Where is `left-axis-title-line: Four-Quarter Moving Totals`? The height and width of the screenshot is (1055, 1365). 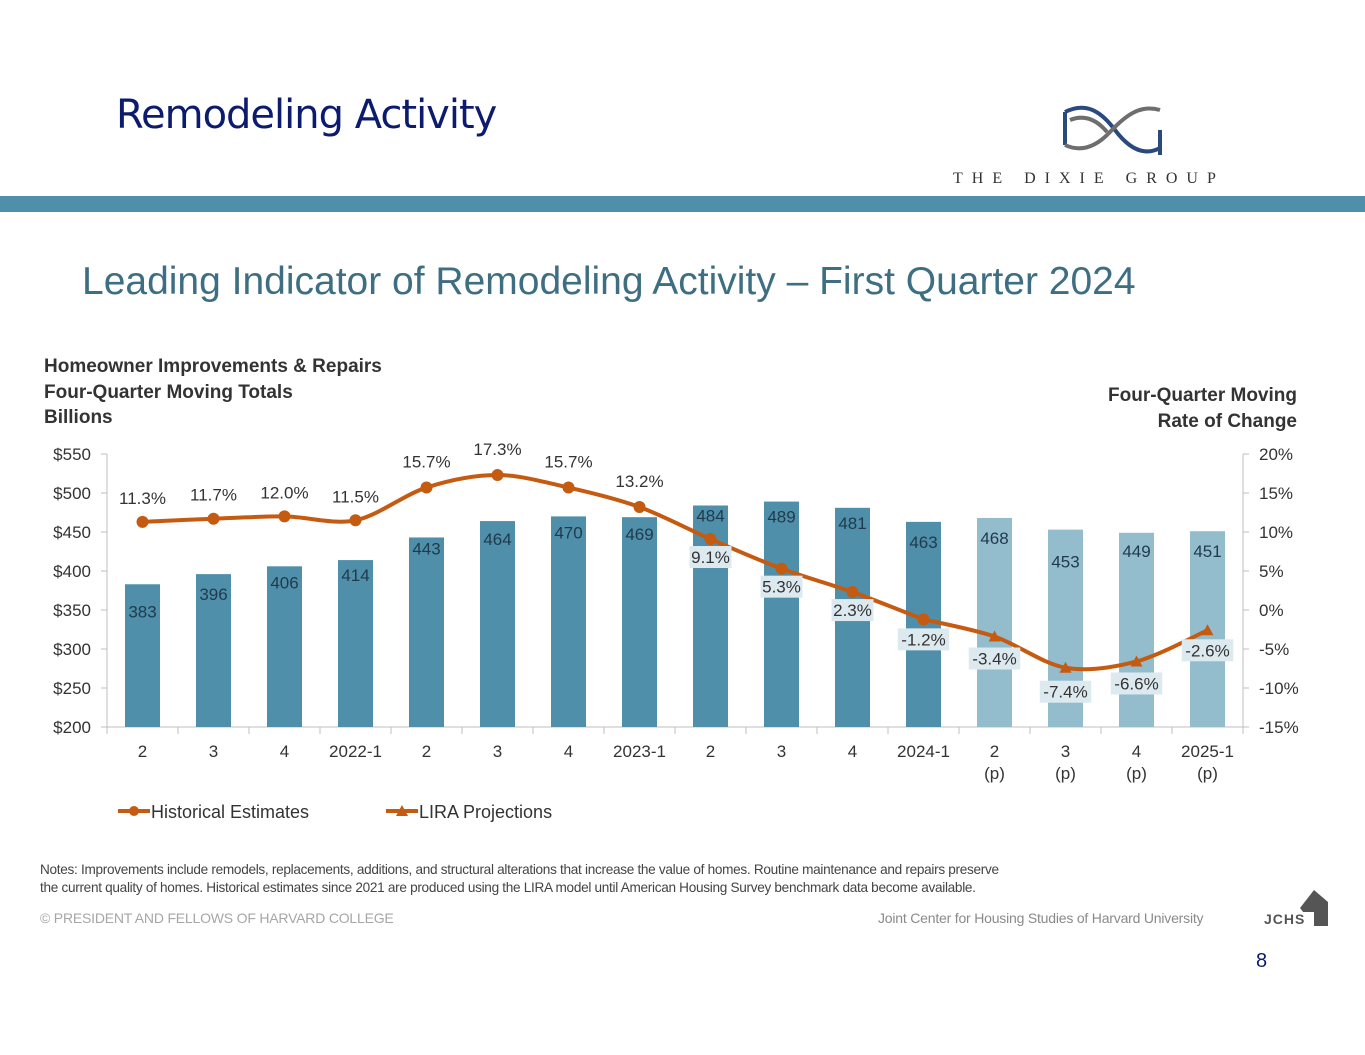 left-axis-title-line: Four-Quarter Moving Totals is located at coordinates (168, 392).